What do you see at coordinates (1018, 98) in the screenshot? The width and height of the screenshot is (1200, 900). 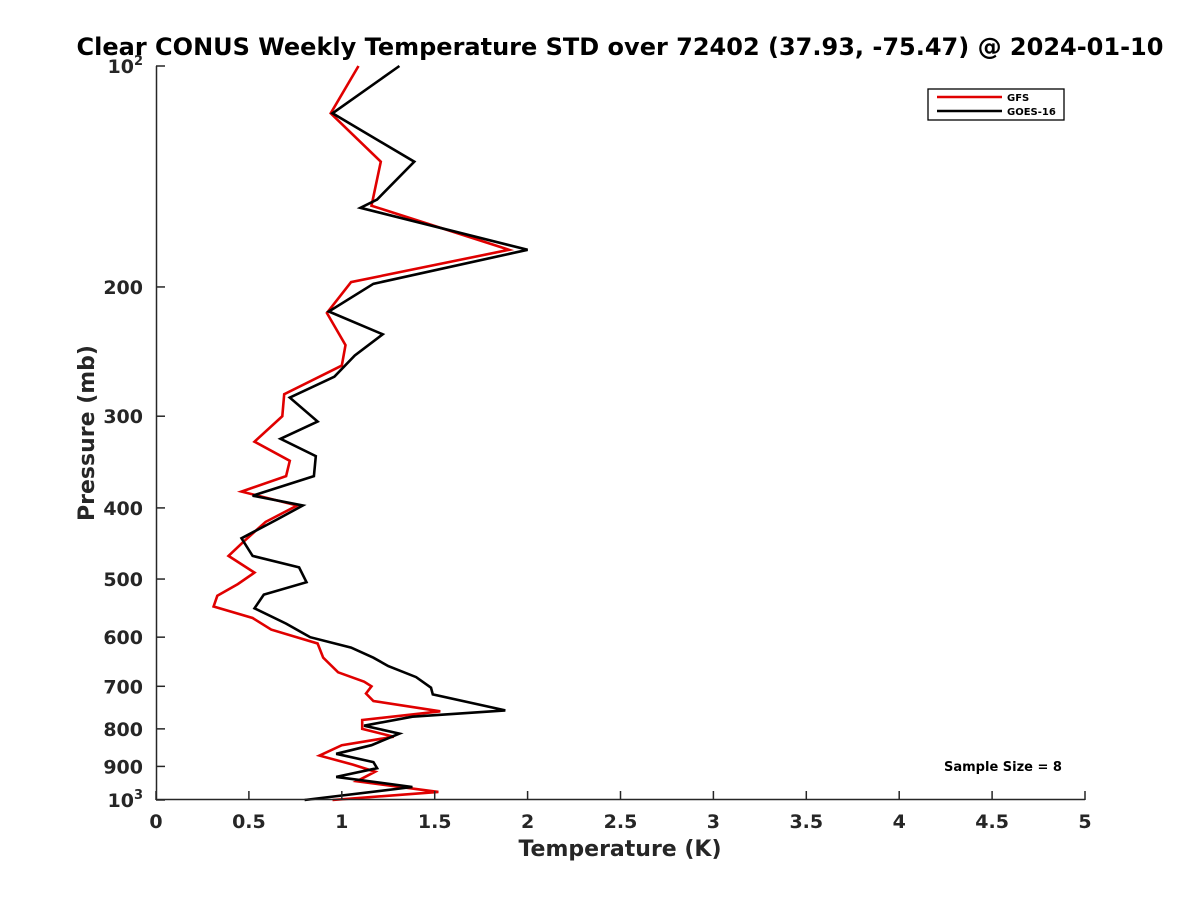 I see `legend-label-1: GFS` at bounding box center [1018, 98].